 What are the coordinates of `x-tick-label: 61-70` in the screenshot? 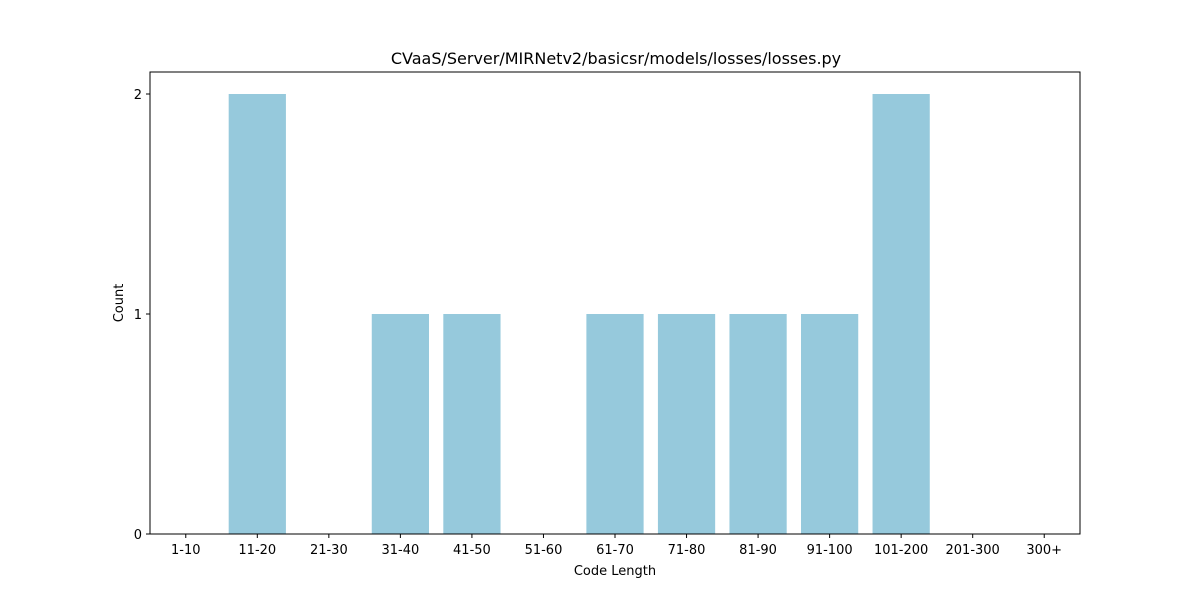 It's located at (615, 550).